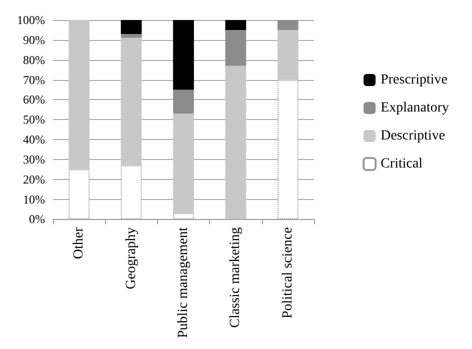 This screenshot has height=349, width=472. Describe the element at coordinates (34, 199) in the screenshot. I see `y-tick-label: 10%` at that location.